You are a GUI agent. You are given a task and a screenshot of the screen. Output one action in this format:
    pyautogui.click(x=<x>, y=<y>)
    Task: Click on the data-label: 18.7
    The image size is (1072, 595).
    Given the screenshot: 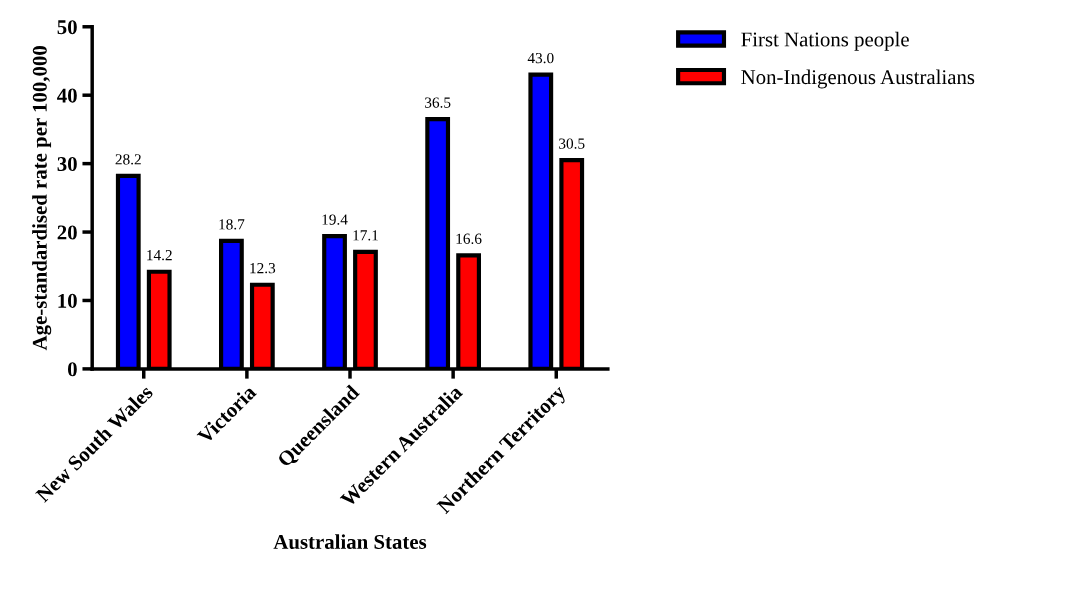 What is the action you would take?
    pyautogui.click(x=232, y=224)
    